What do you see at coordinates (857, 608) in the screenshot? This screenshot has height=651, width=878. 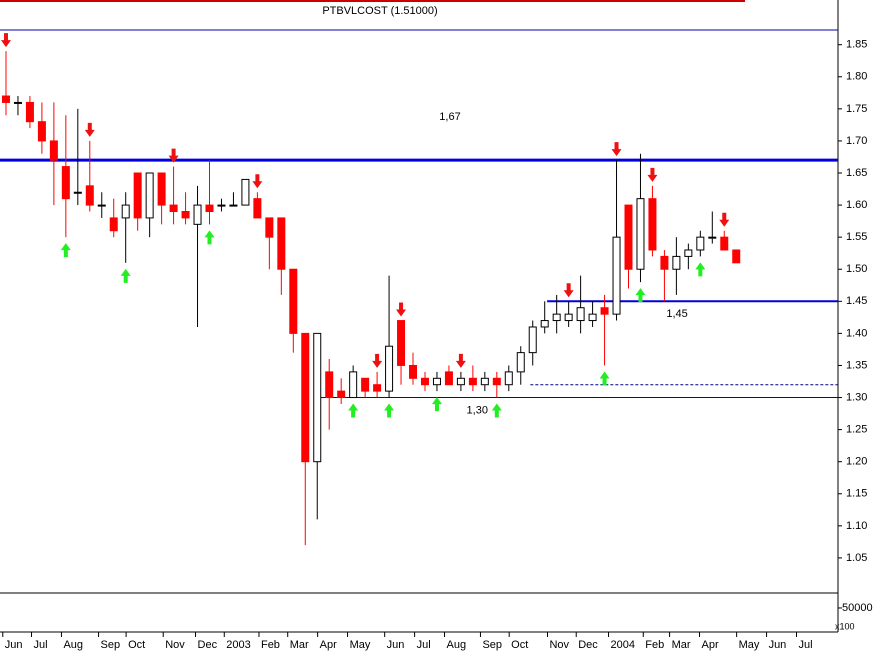 I see `volume-tick-label: 50000` at bounding box center [857, 608].